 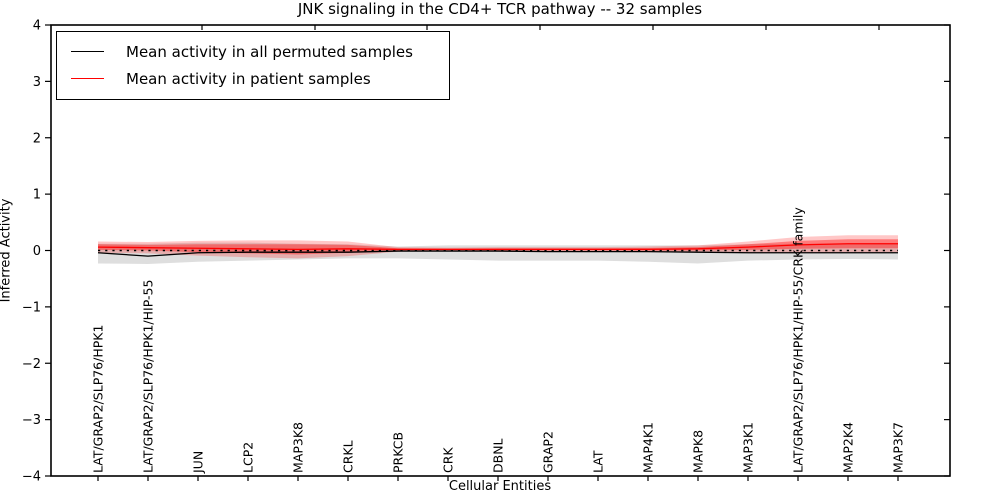 What do you see at coordinates (698, 451) in the screenshot?
I see `x-tick-label: MAPK8` at bounding box center [698, 451].